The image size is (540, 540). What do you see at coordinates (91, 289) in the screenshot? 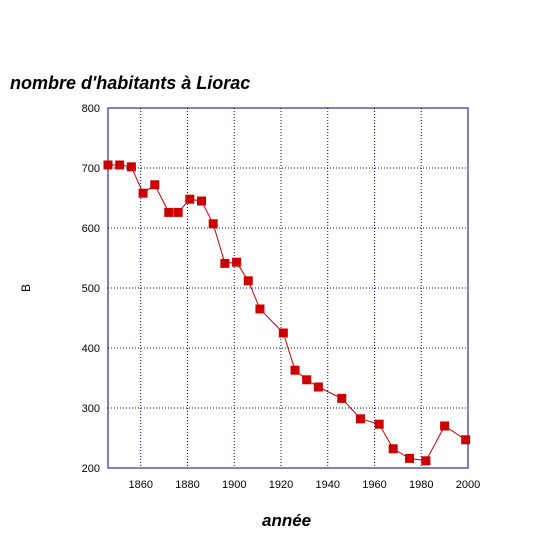
I see `y-tick-label: 500` at bounding box center [91, 289].